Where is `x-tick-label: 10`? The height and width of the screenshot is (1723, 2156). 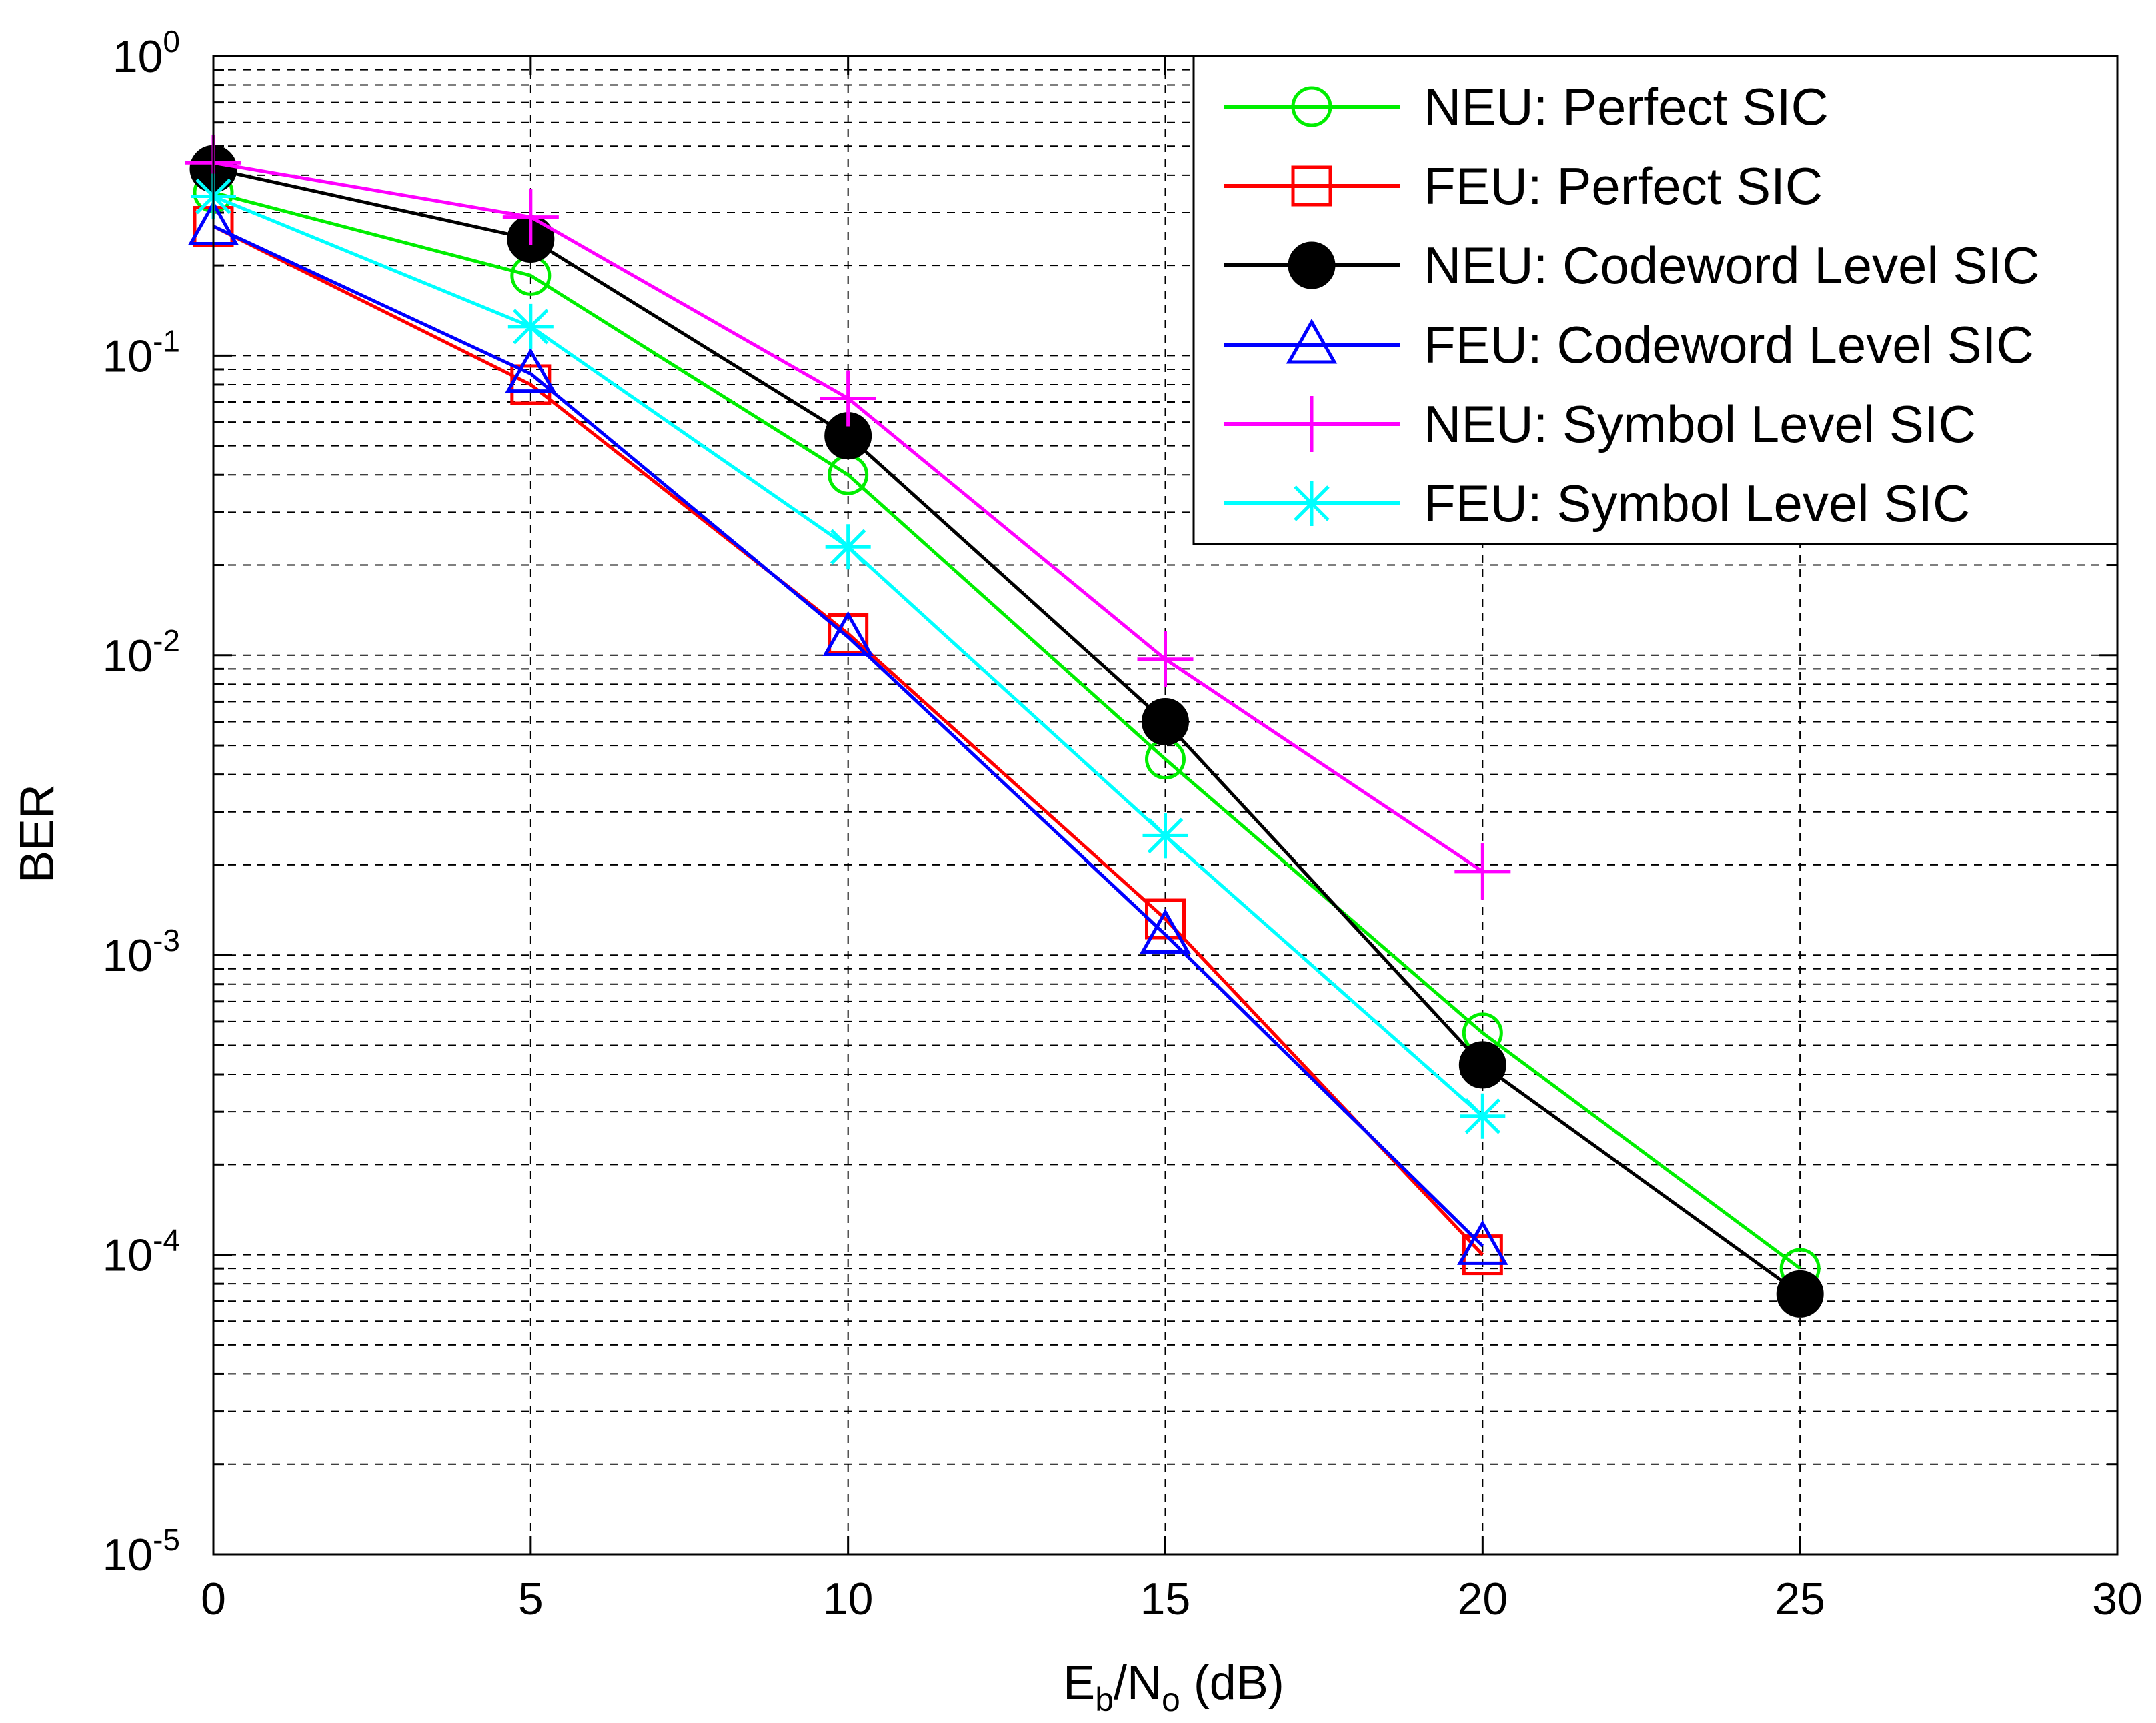
x-tick-label: 10 is located at coordinates (848, 1599).